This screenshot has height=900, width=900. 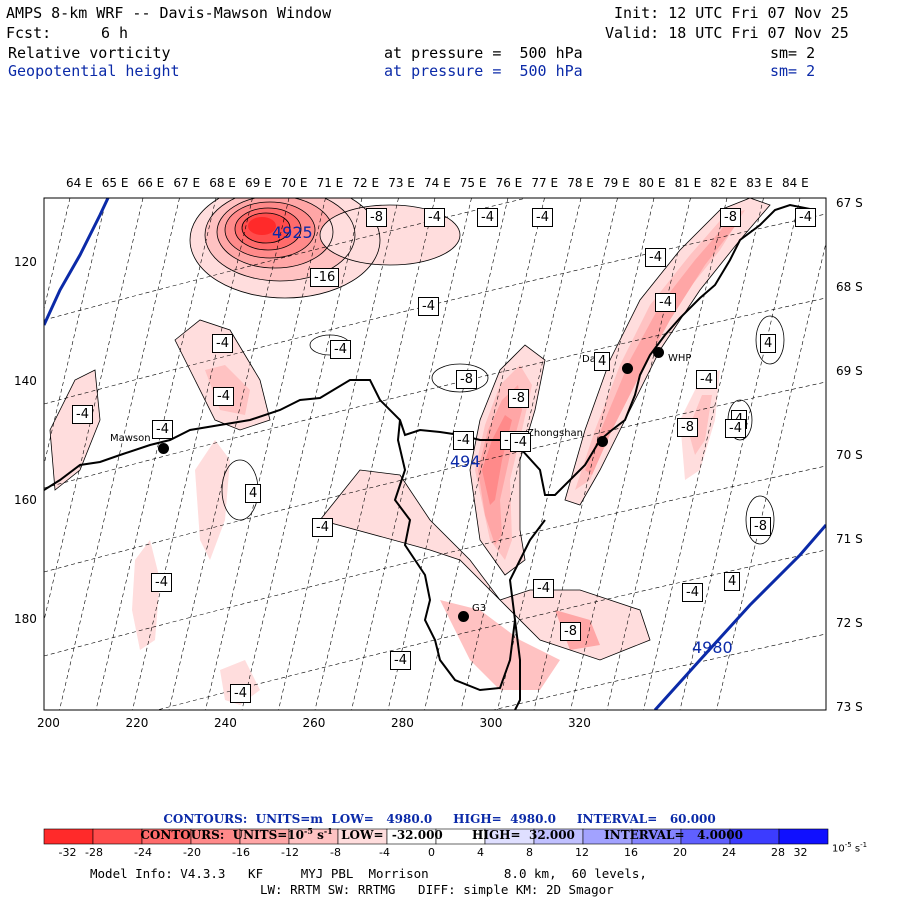 What do you see at coordinates (325, 277) in the screenshot?
I see `vorticity-contour-label: -16` at bounding box center [325, 277].